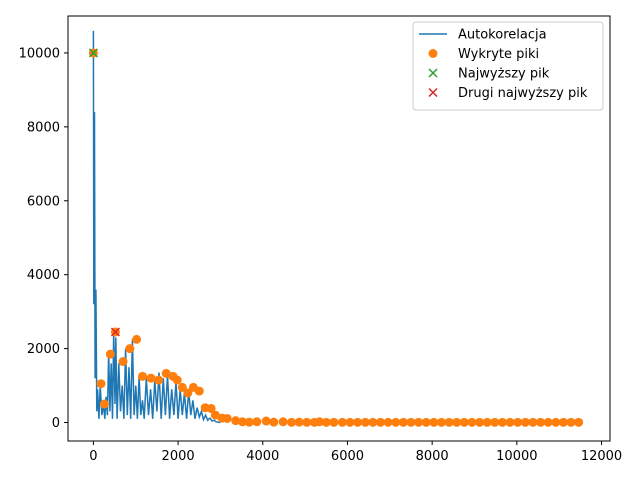 This screenshot has height=480, width=640. Describe the element at coordinates (115, 332) in the screenshot. I see `second-peak-marker` at that location.